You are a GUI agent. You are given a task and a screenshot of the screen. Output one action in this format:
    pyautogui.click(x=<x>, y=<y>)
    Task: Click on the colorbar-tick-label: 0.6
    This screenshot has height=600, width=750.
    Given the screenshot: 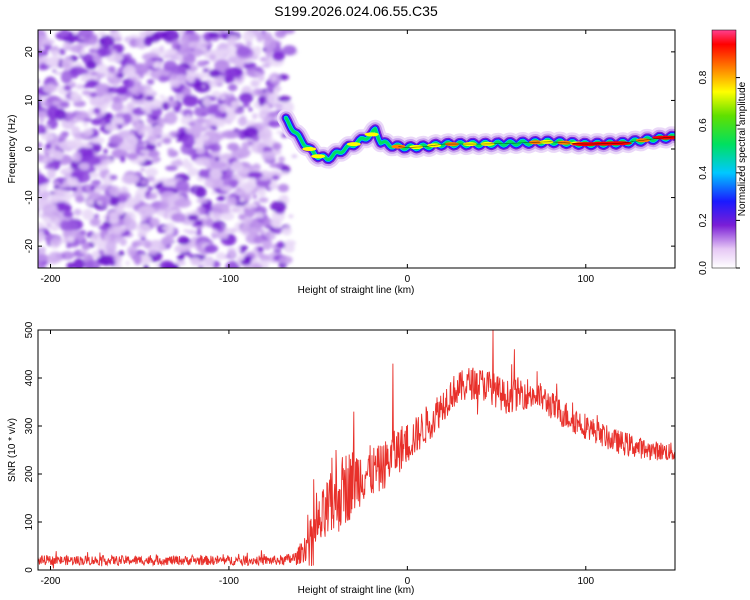 What is the action you would take?
    pyautogui.click(x=703, y=125)
    